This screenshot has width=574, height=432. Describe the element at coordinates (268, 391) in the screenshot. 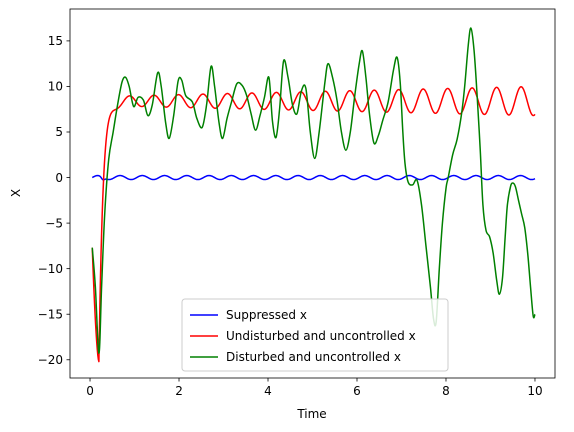

I see `x-tick-label: 4` at that location.